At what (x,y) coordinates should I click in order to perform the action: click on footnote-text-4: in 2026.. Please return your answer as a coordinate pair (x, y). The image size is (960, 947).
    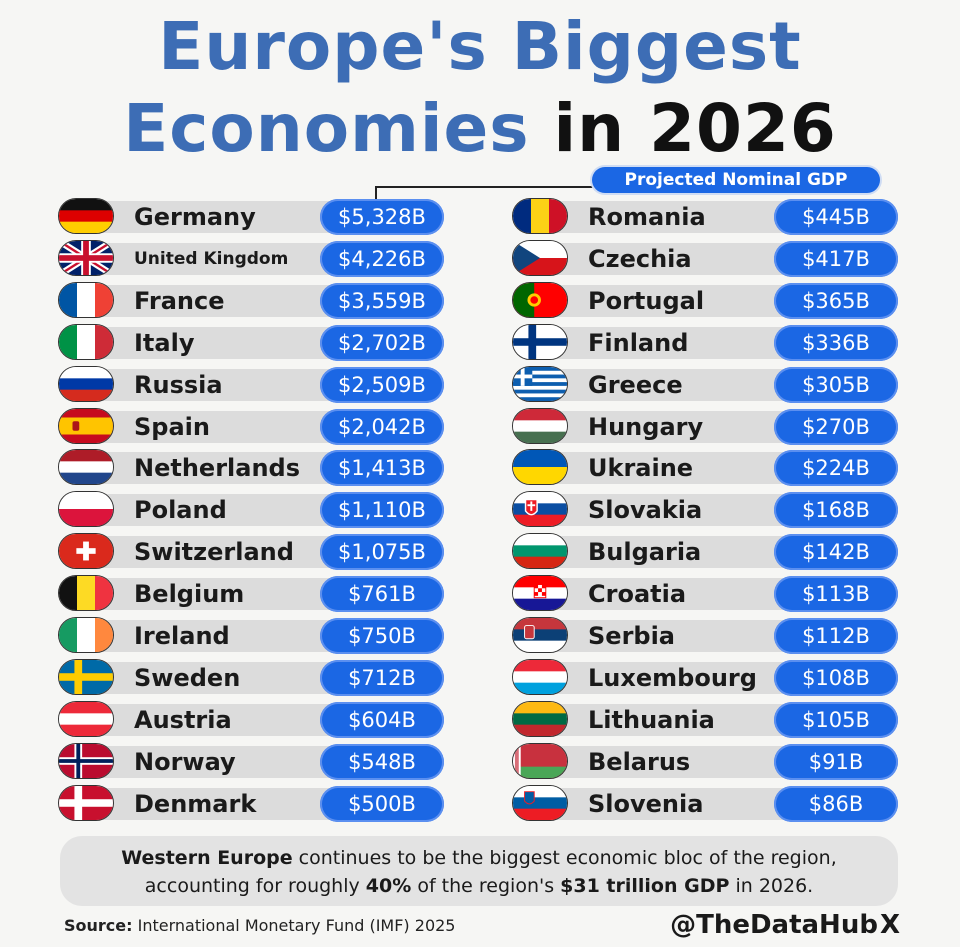
    Looking at the image, I should click on (771, 886).